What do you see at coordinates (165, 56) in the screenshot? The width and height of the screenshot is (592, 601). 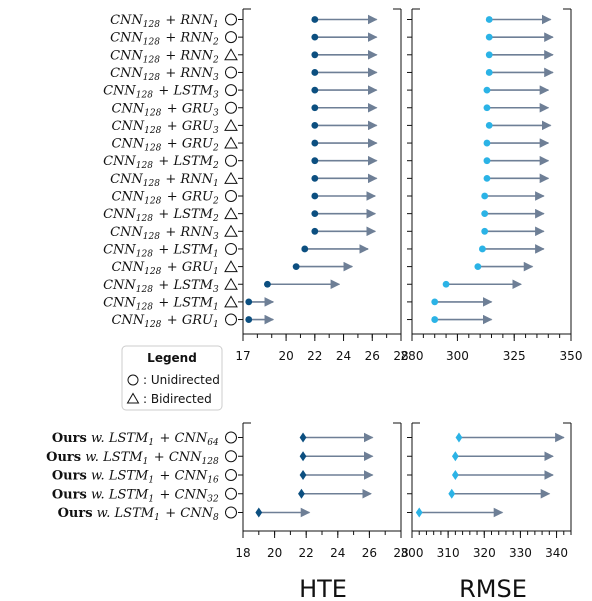 I see `row-label: CNN128 + RNN2` at bounding box center [165, 56].